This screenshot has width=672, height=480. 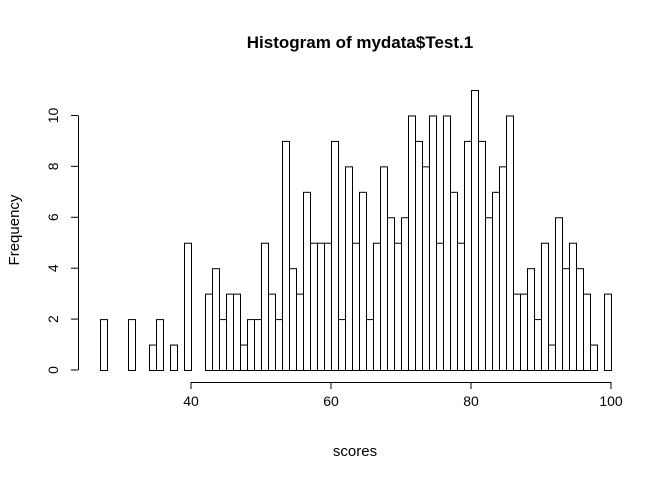 I want to click on x-axis-label: scores, so click(x=355, y=451).